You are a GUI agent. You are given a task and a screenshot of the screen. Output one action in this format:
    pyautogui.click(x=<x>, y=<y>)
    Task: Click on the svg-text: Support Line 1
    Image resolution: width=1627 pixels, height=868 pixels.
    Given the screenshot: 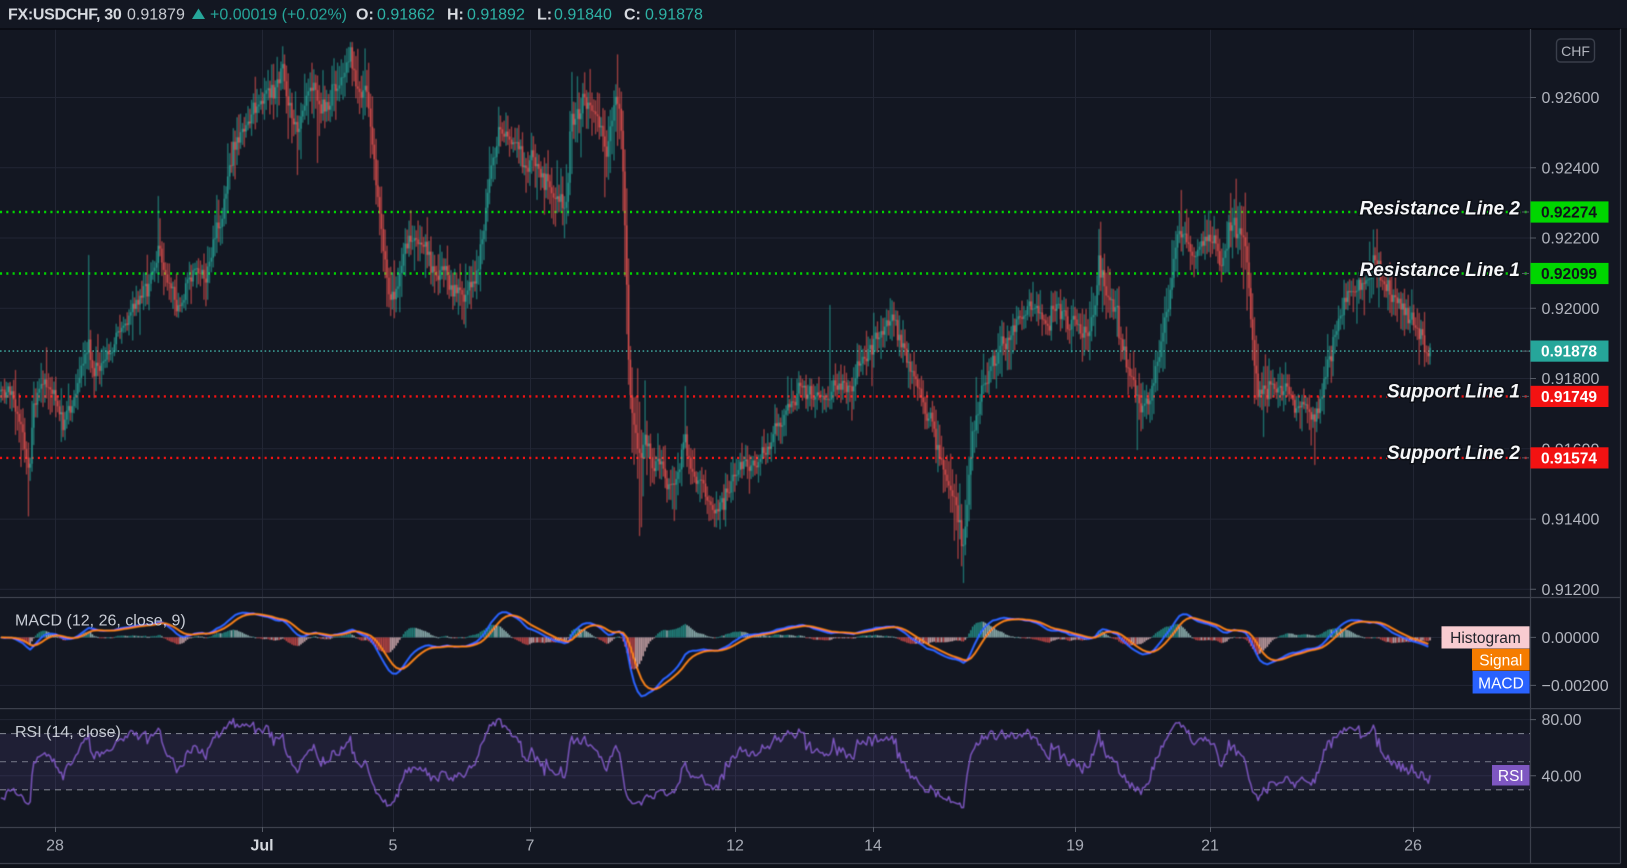 What is the action you would take?
    pyautogui.click(x=1453, y=391)
    